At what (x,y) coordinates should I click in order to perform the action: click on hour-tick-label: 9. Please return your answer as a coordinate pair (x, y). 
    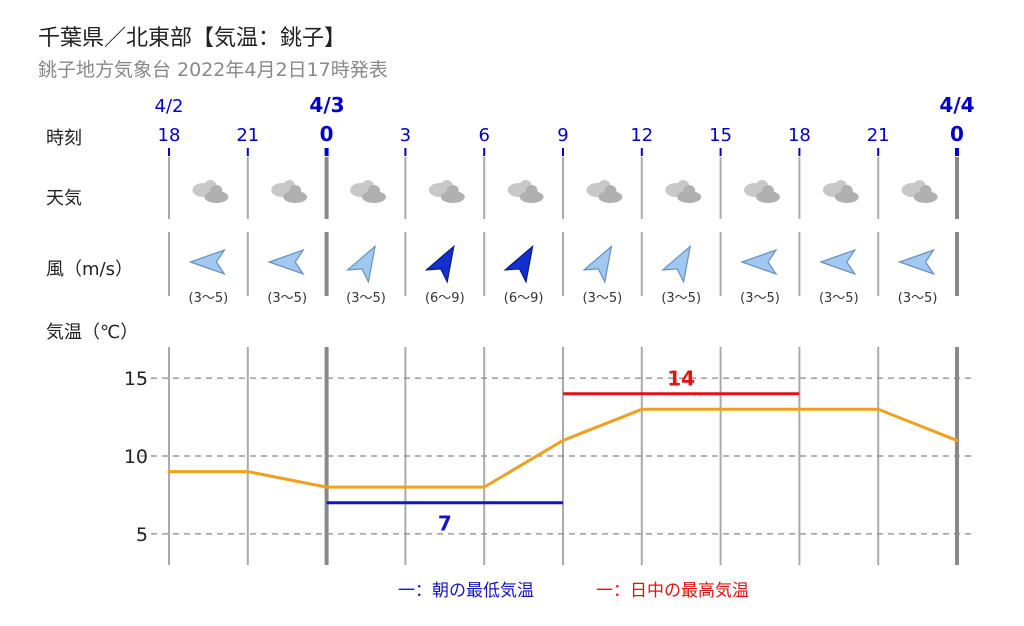
    Looking at the image, I should click on (562, 135).